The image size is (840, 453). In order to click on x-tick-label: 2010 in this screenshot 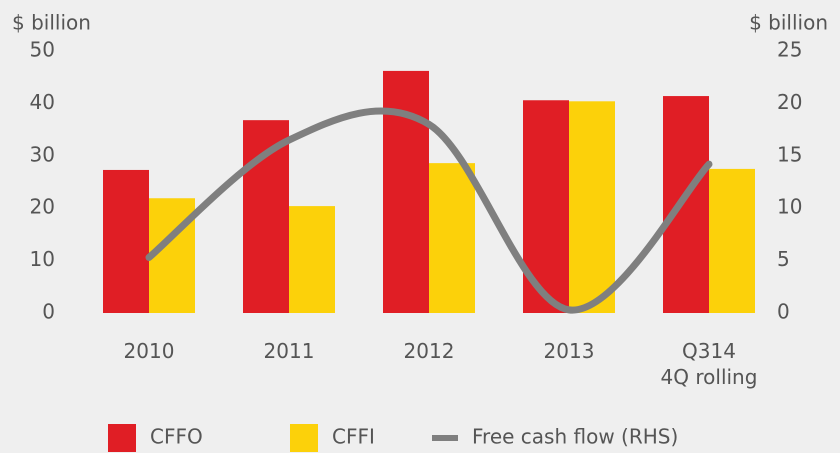, I will do `click(149, 351)`.